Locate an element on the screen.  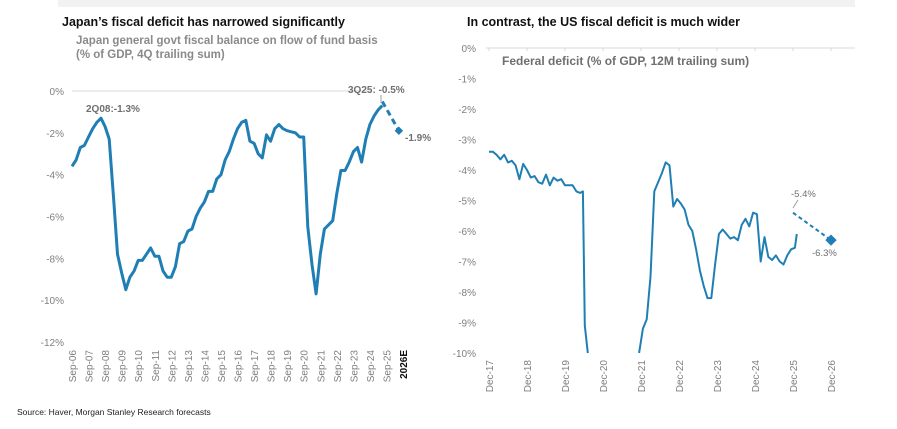
japan-annotation-3q25: 3Q25: -0.5% is located at coordinates (376, 90).